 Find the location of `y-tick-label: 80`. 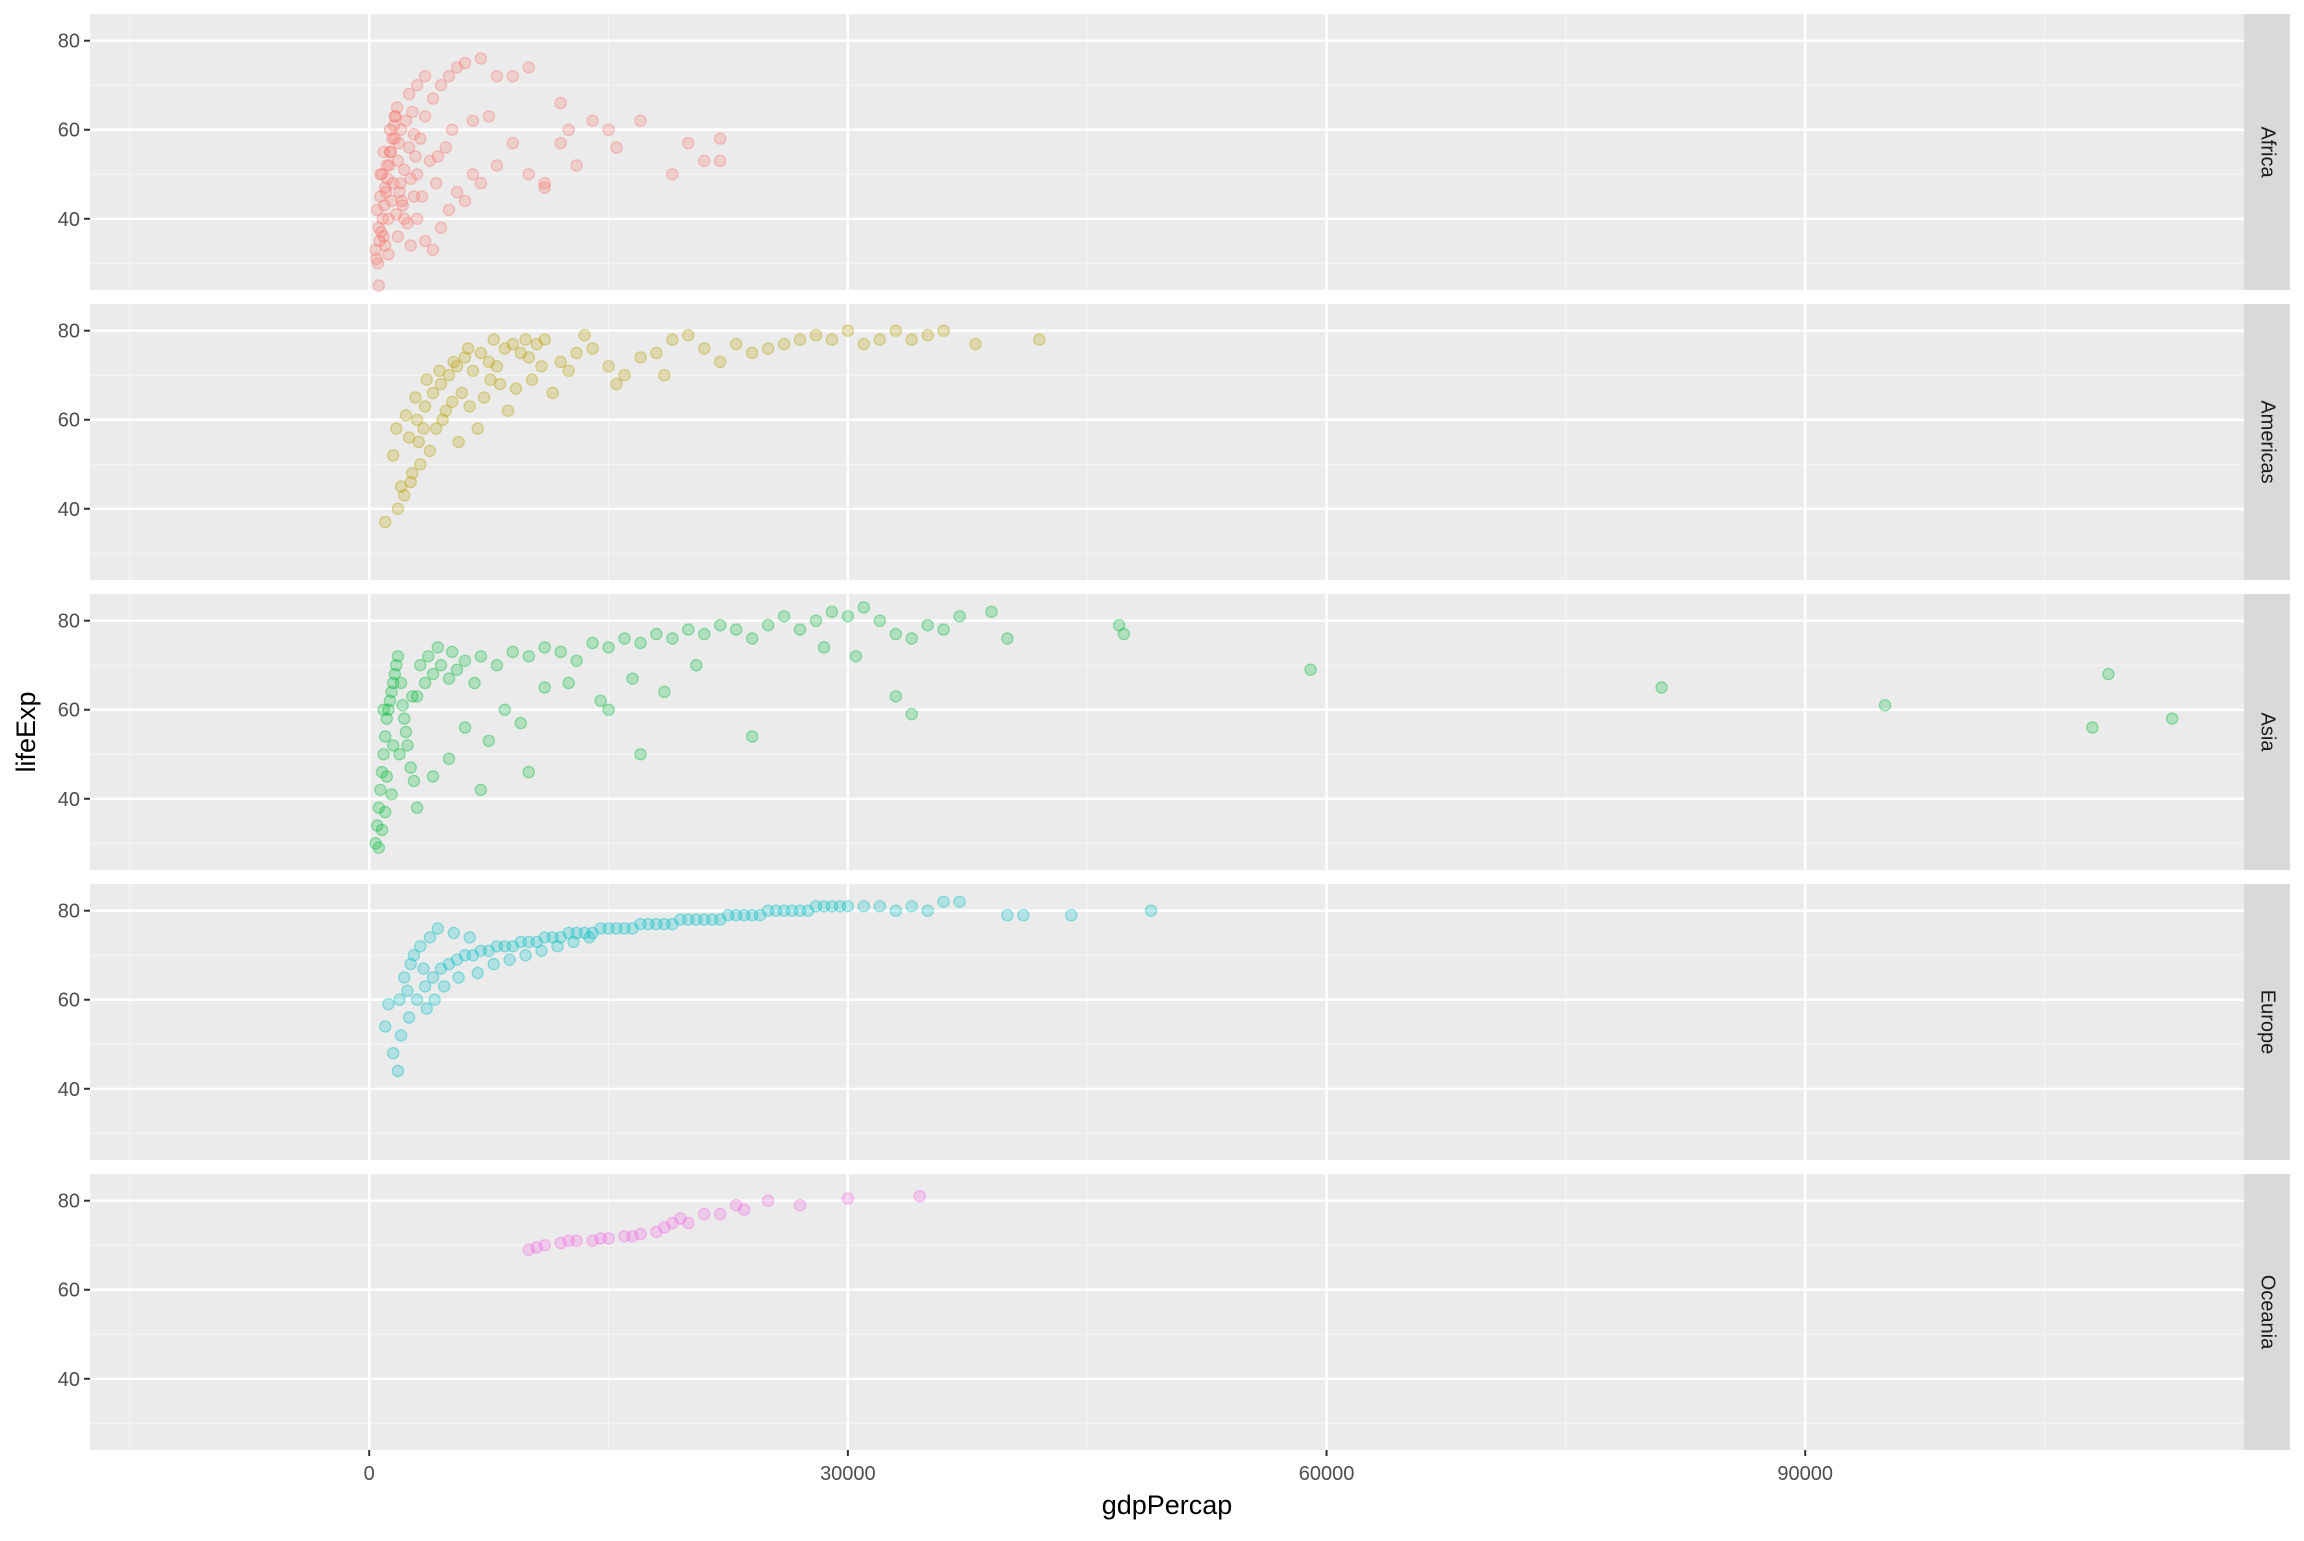

y-tick-label: 80 is located at coordinates (69, 1202).